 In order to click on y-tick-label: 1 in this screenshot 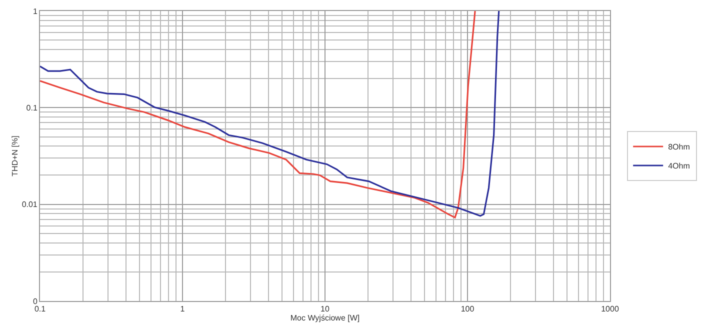, I will do `click(35, 11)`.